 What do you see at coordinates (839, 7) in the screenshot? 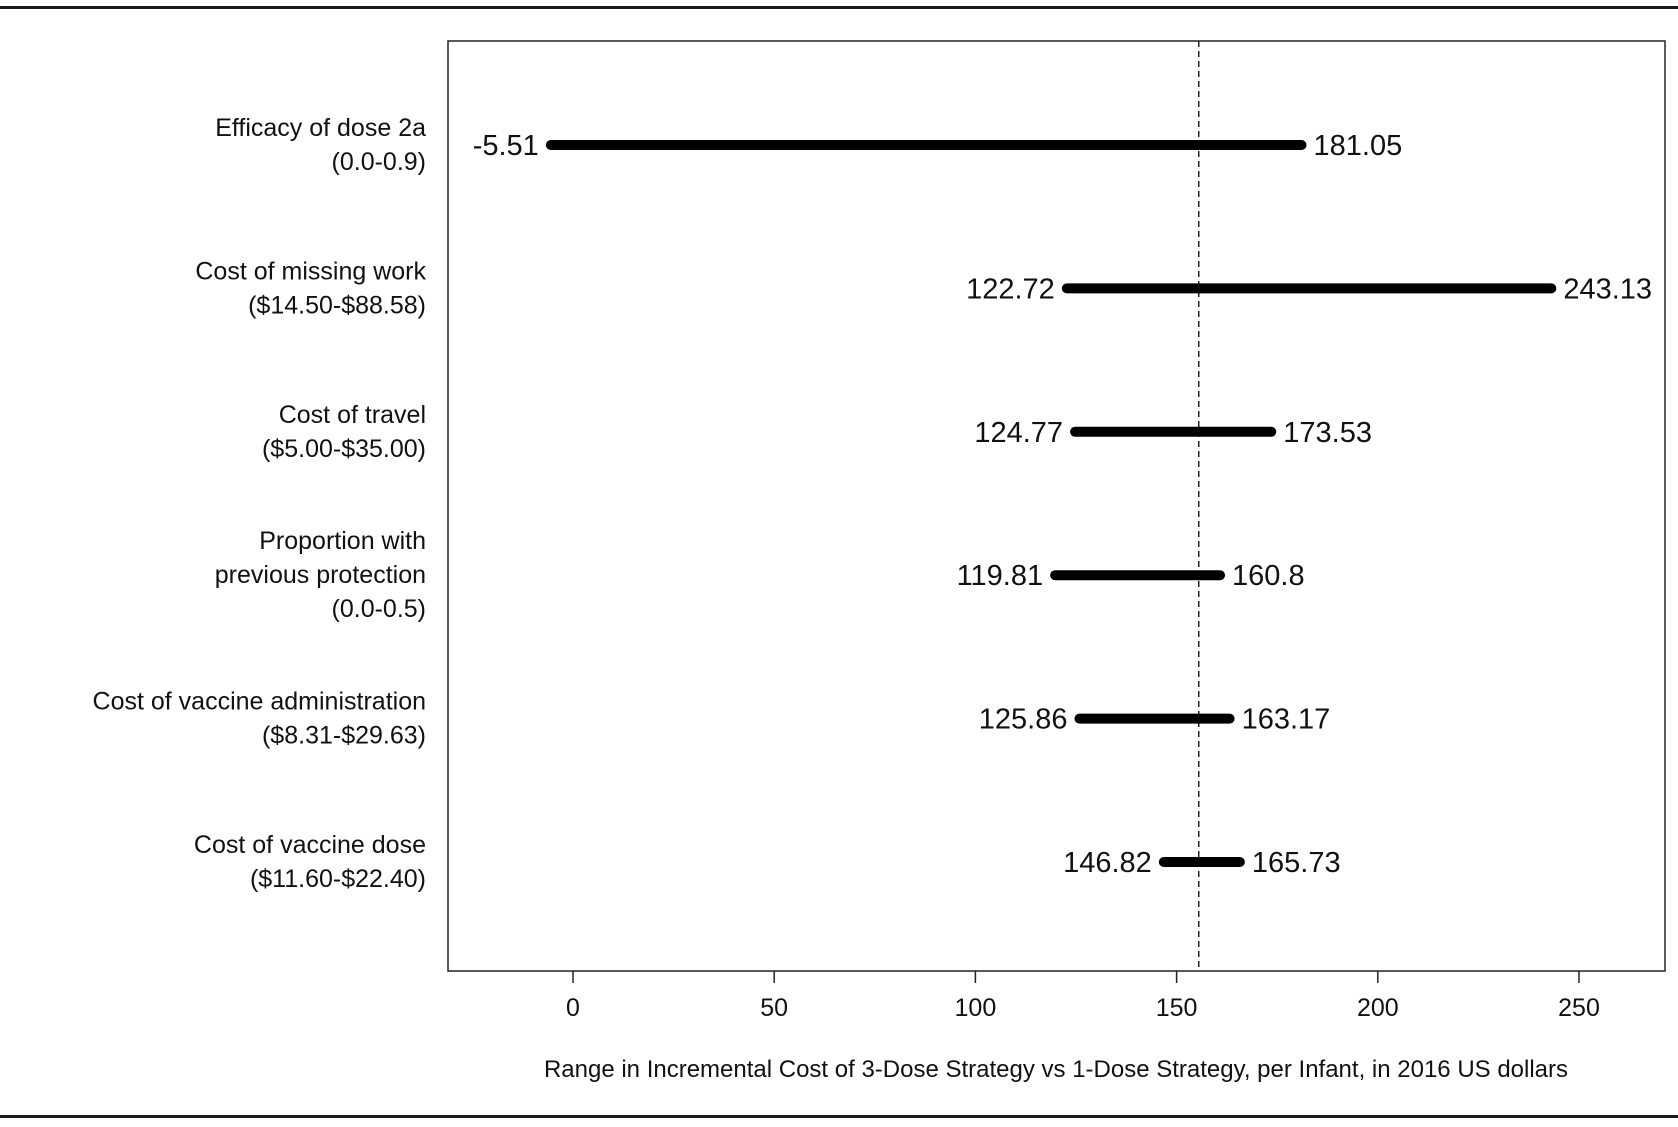
I see `top-rule` at bounding box center [839, 7].